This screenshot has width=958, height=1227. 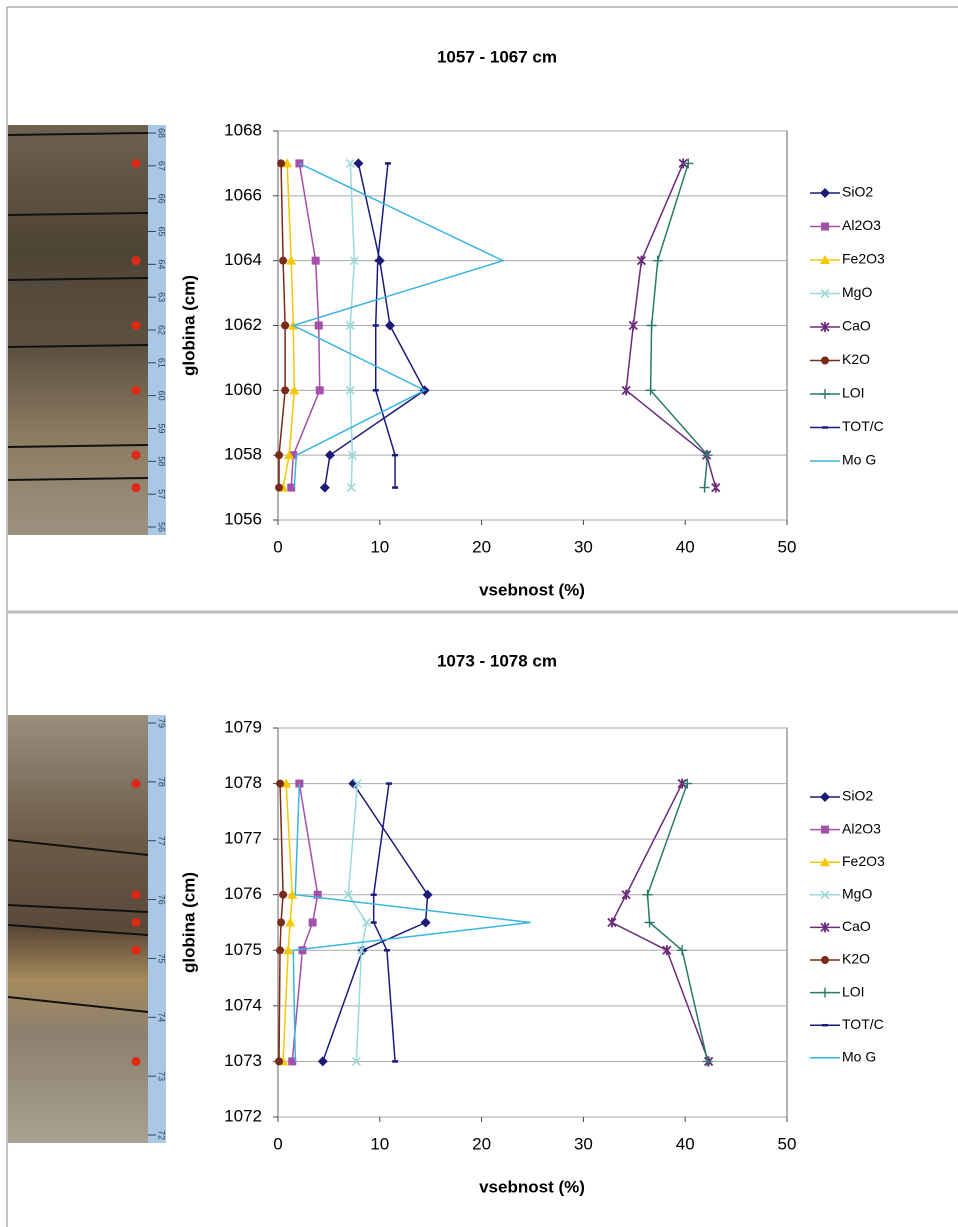 What do you see at coordinates (497, 660) in the screenshot?
I see `chart-title: 1073 - 1078 cm` at bounding box center [497, 660].